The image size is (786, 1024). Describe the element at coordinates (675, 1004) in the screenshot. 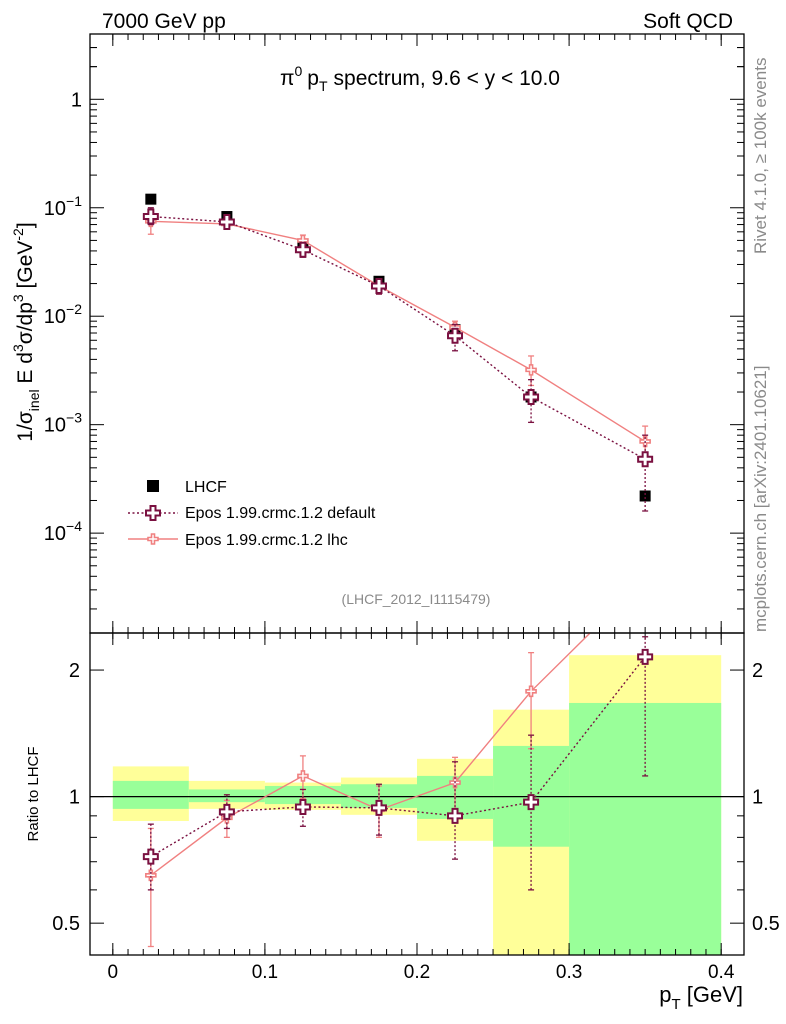

I see `xlabel-sub: T` at that location.